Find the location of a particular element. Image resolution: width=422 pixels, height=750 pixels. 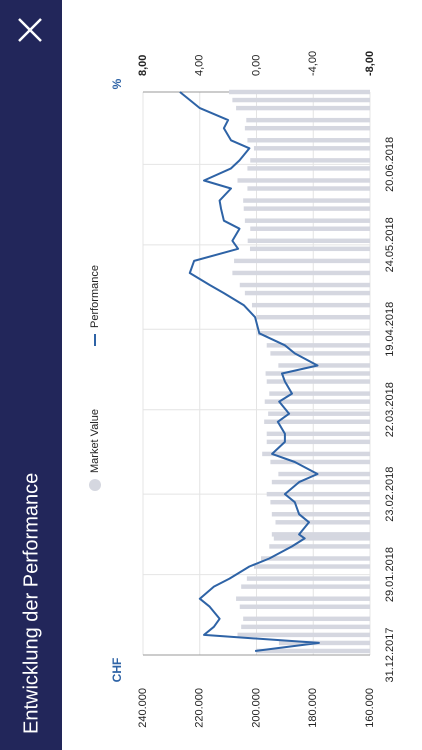

x-tick-label: 24.05.2018 is located at coordinates (390, 244).